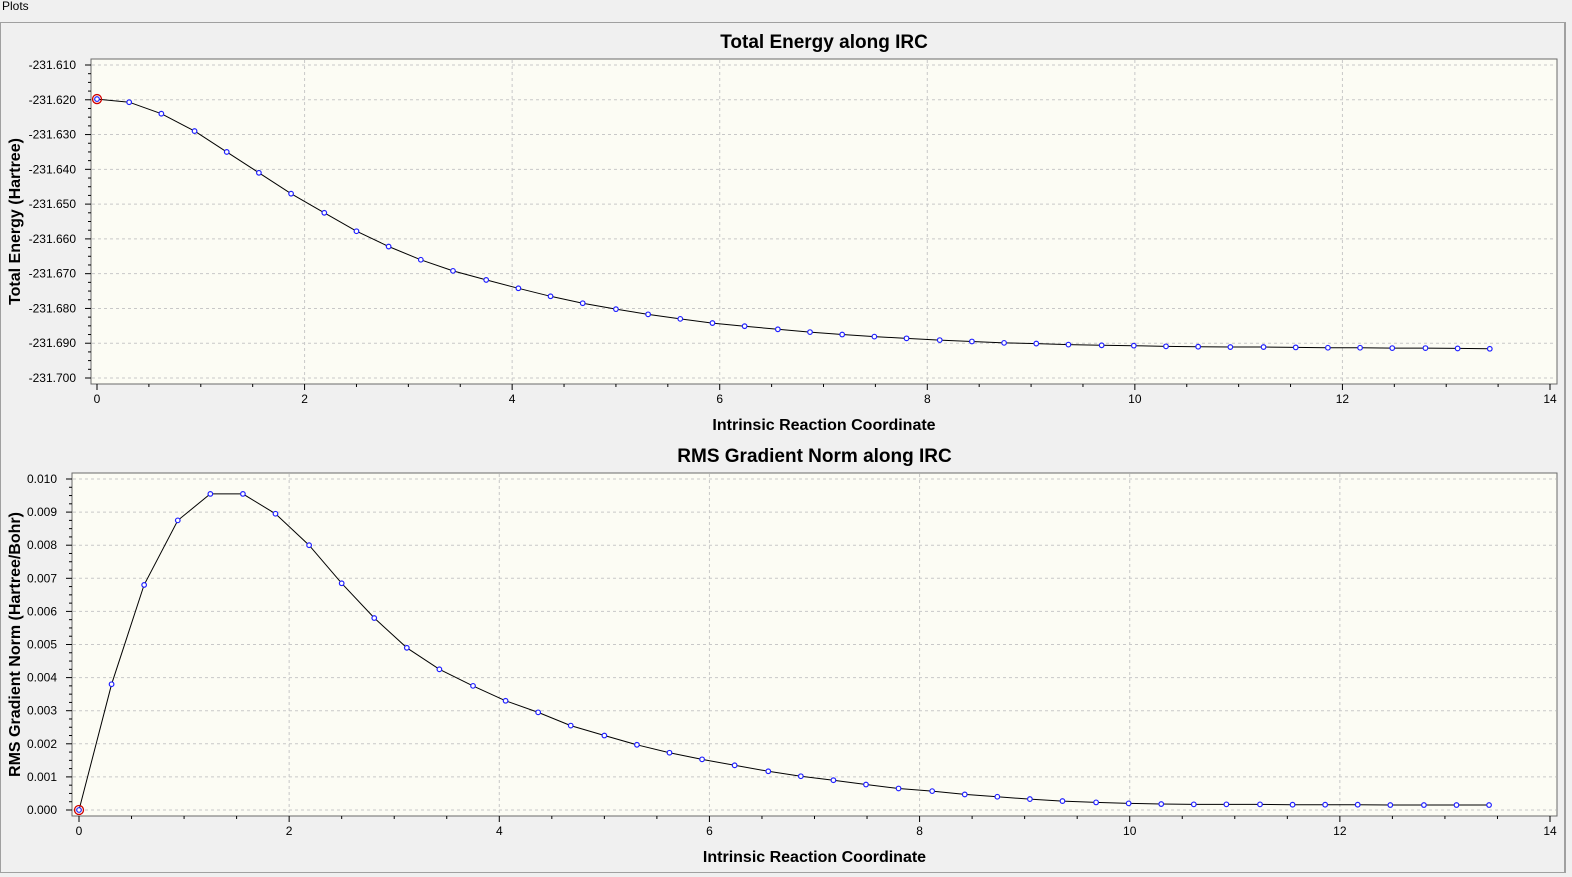  Describe the element at coordinates (42, 578) in the screenshot. I see `y-tick-label: 0.007` at that location.